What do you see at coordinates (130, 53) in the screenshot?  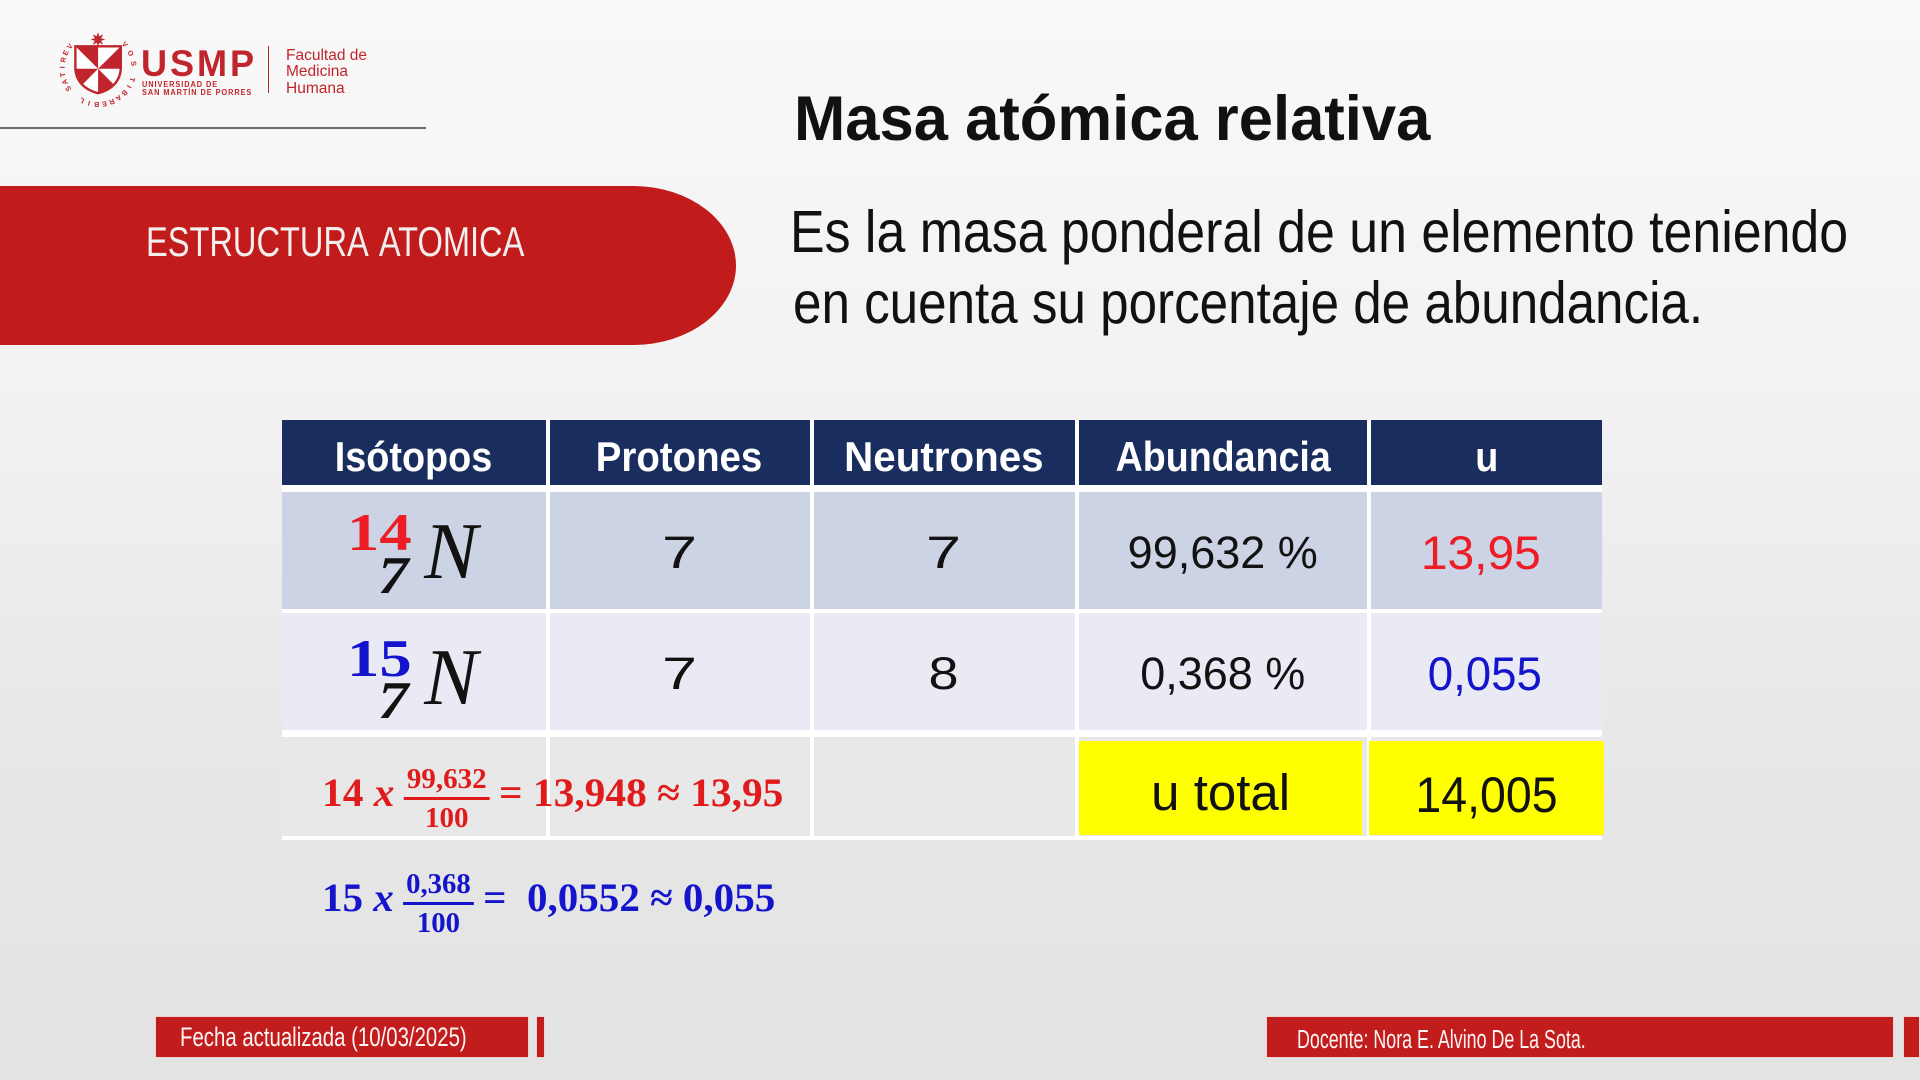 I see `svg-text: O` at bounding box center [130, 53].